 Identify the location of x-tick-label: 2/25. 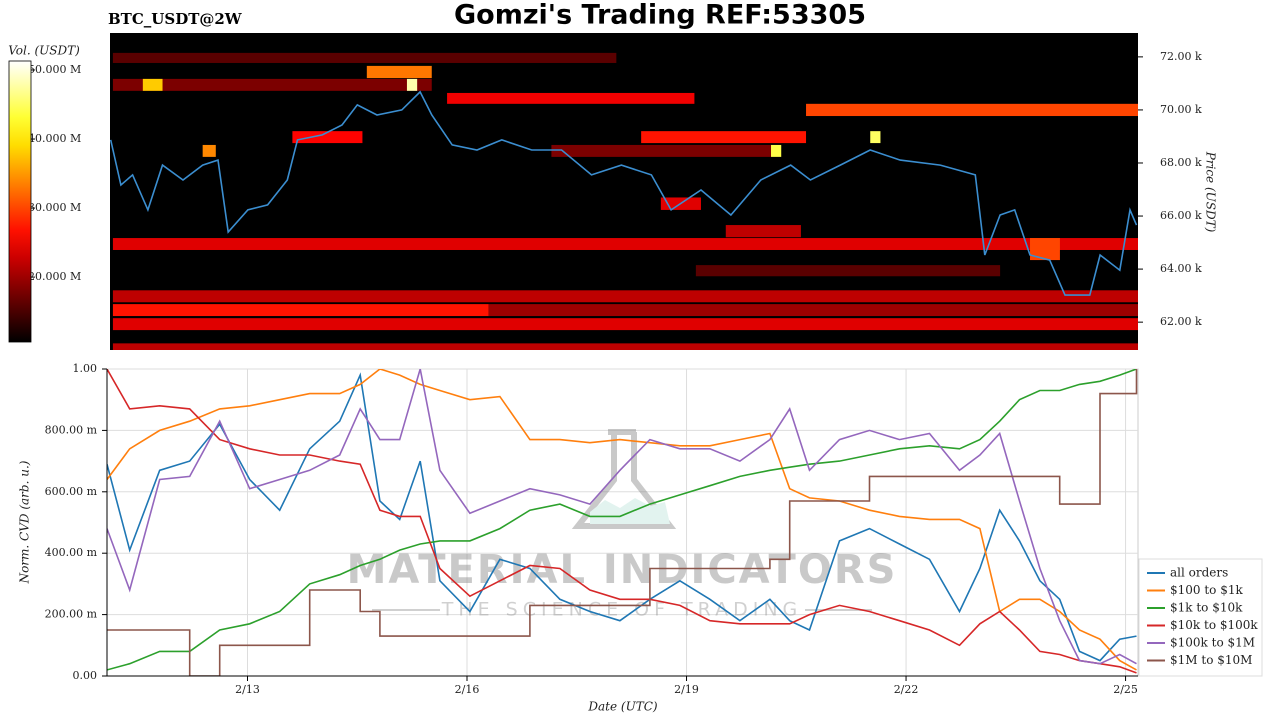
(1125, 689).